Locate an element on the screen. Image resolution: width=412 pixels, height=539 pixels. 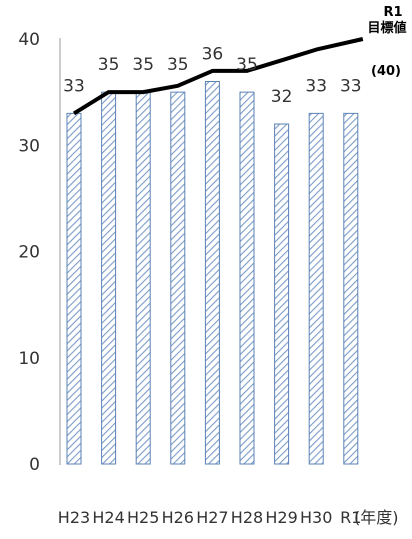
data-labels: 33 35 35 35 36 35 32 33 33 is located at coordinates (212, 76).